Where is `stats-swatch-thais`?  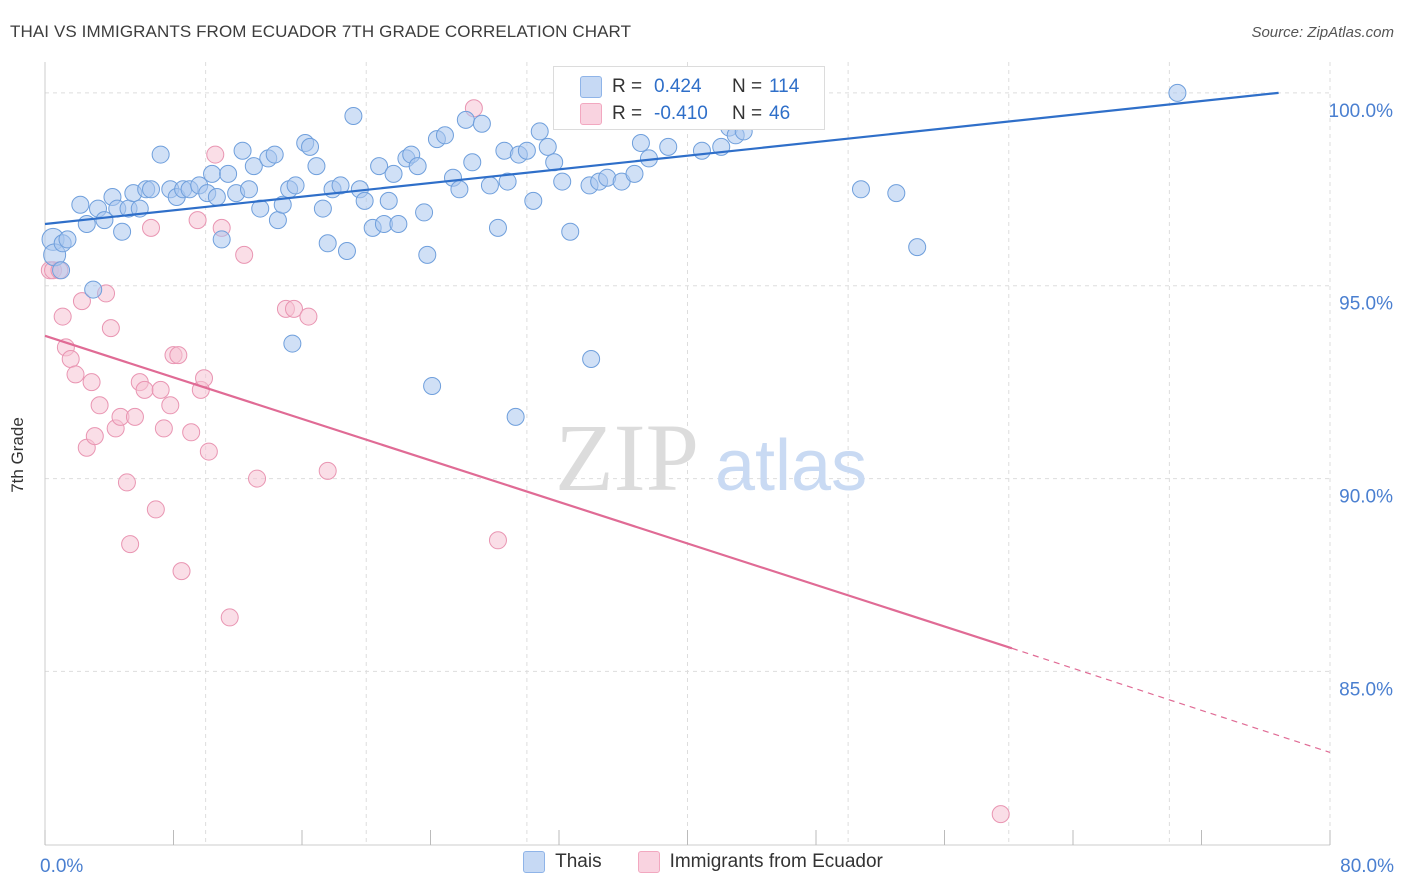 stats-swatch-thais is located at coordinates (591, 87).